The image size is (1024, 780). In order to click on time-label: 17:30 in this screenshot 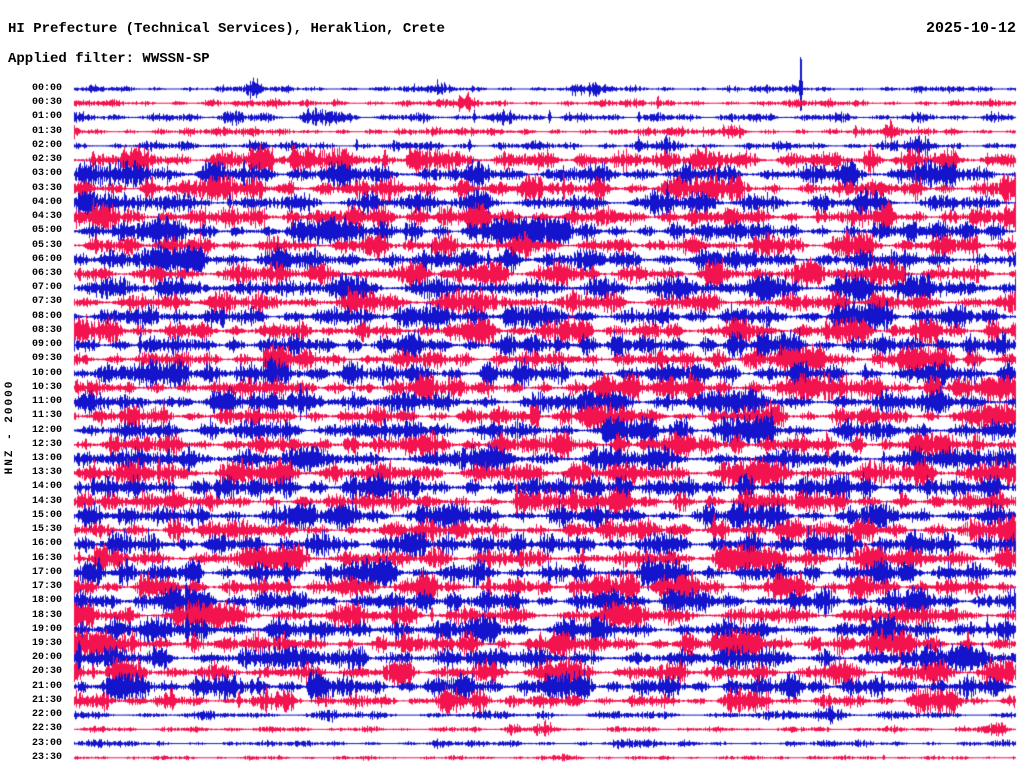, I will do `click(46, 587)`.